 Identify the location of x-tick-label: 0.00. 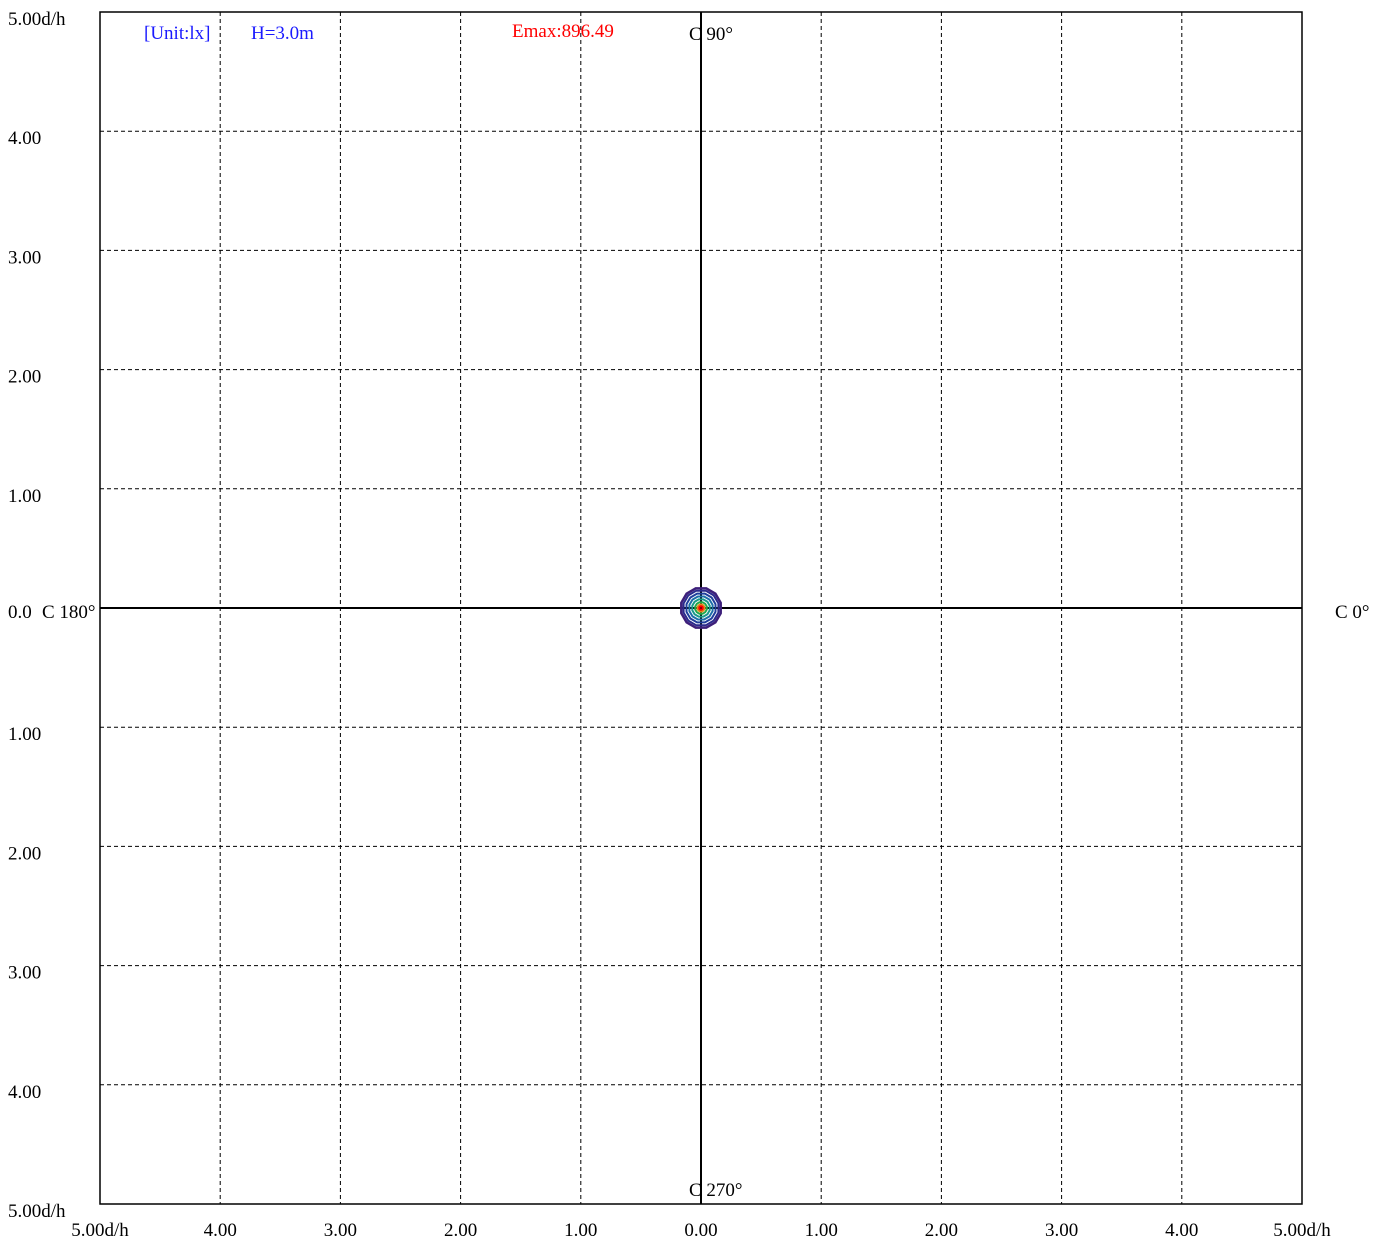
(700, 1230).